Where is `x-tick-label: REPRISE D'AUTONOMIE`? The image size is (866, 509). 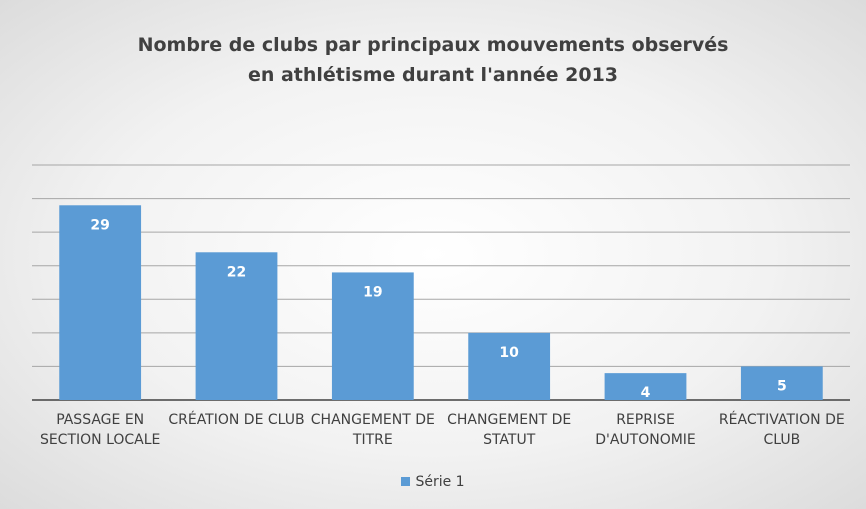
x-tick-label: REPRISE D'AUTONOMIE is located at coordinates (645, 430).